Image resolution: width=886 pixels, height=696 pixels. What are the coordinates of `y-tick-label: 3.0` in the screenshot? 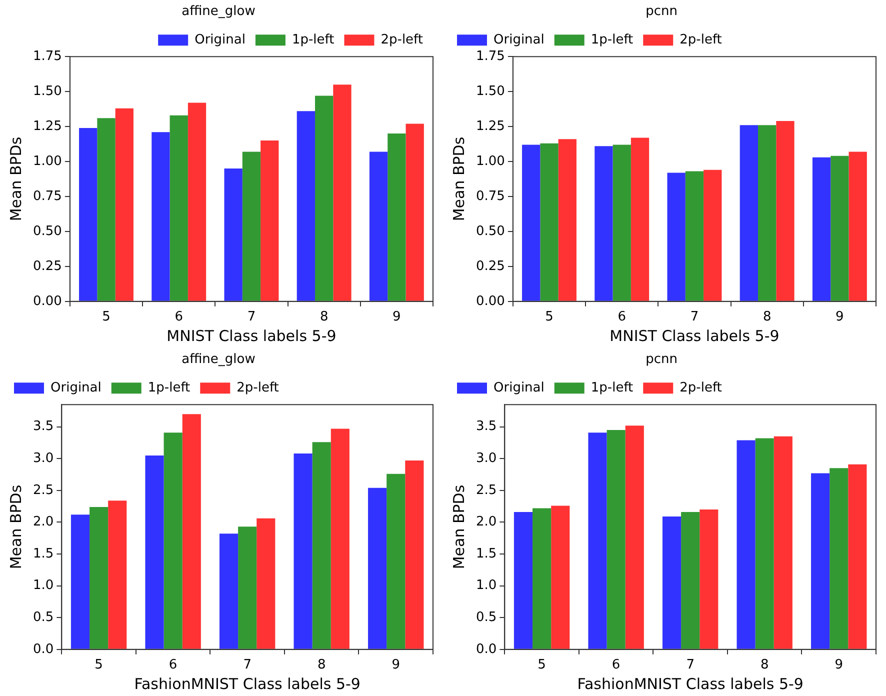 It's located at (486, 458).